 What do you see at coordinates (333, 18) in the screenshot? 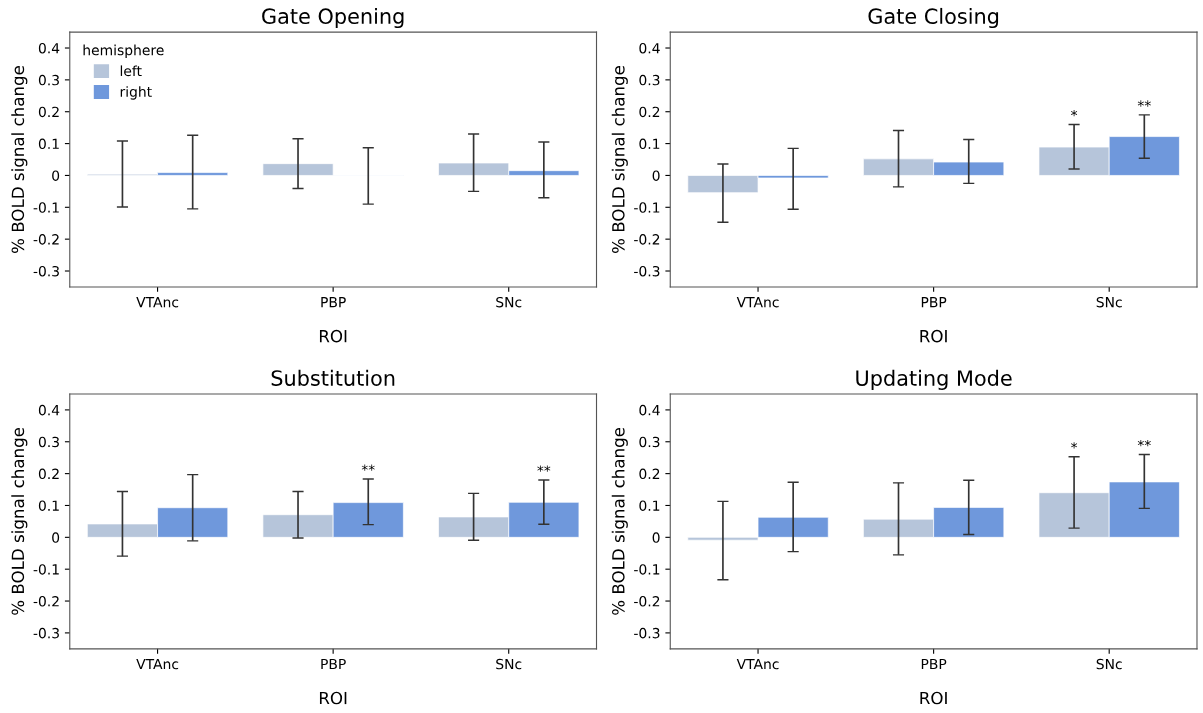
I see `chart-title: Gate Opening` at bounding box center [333, 18].